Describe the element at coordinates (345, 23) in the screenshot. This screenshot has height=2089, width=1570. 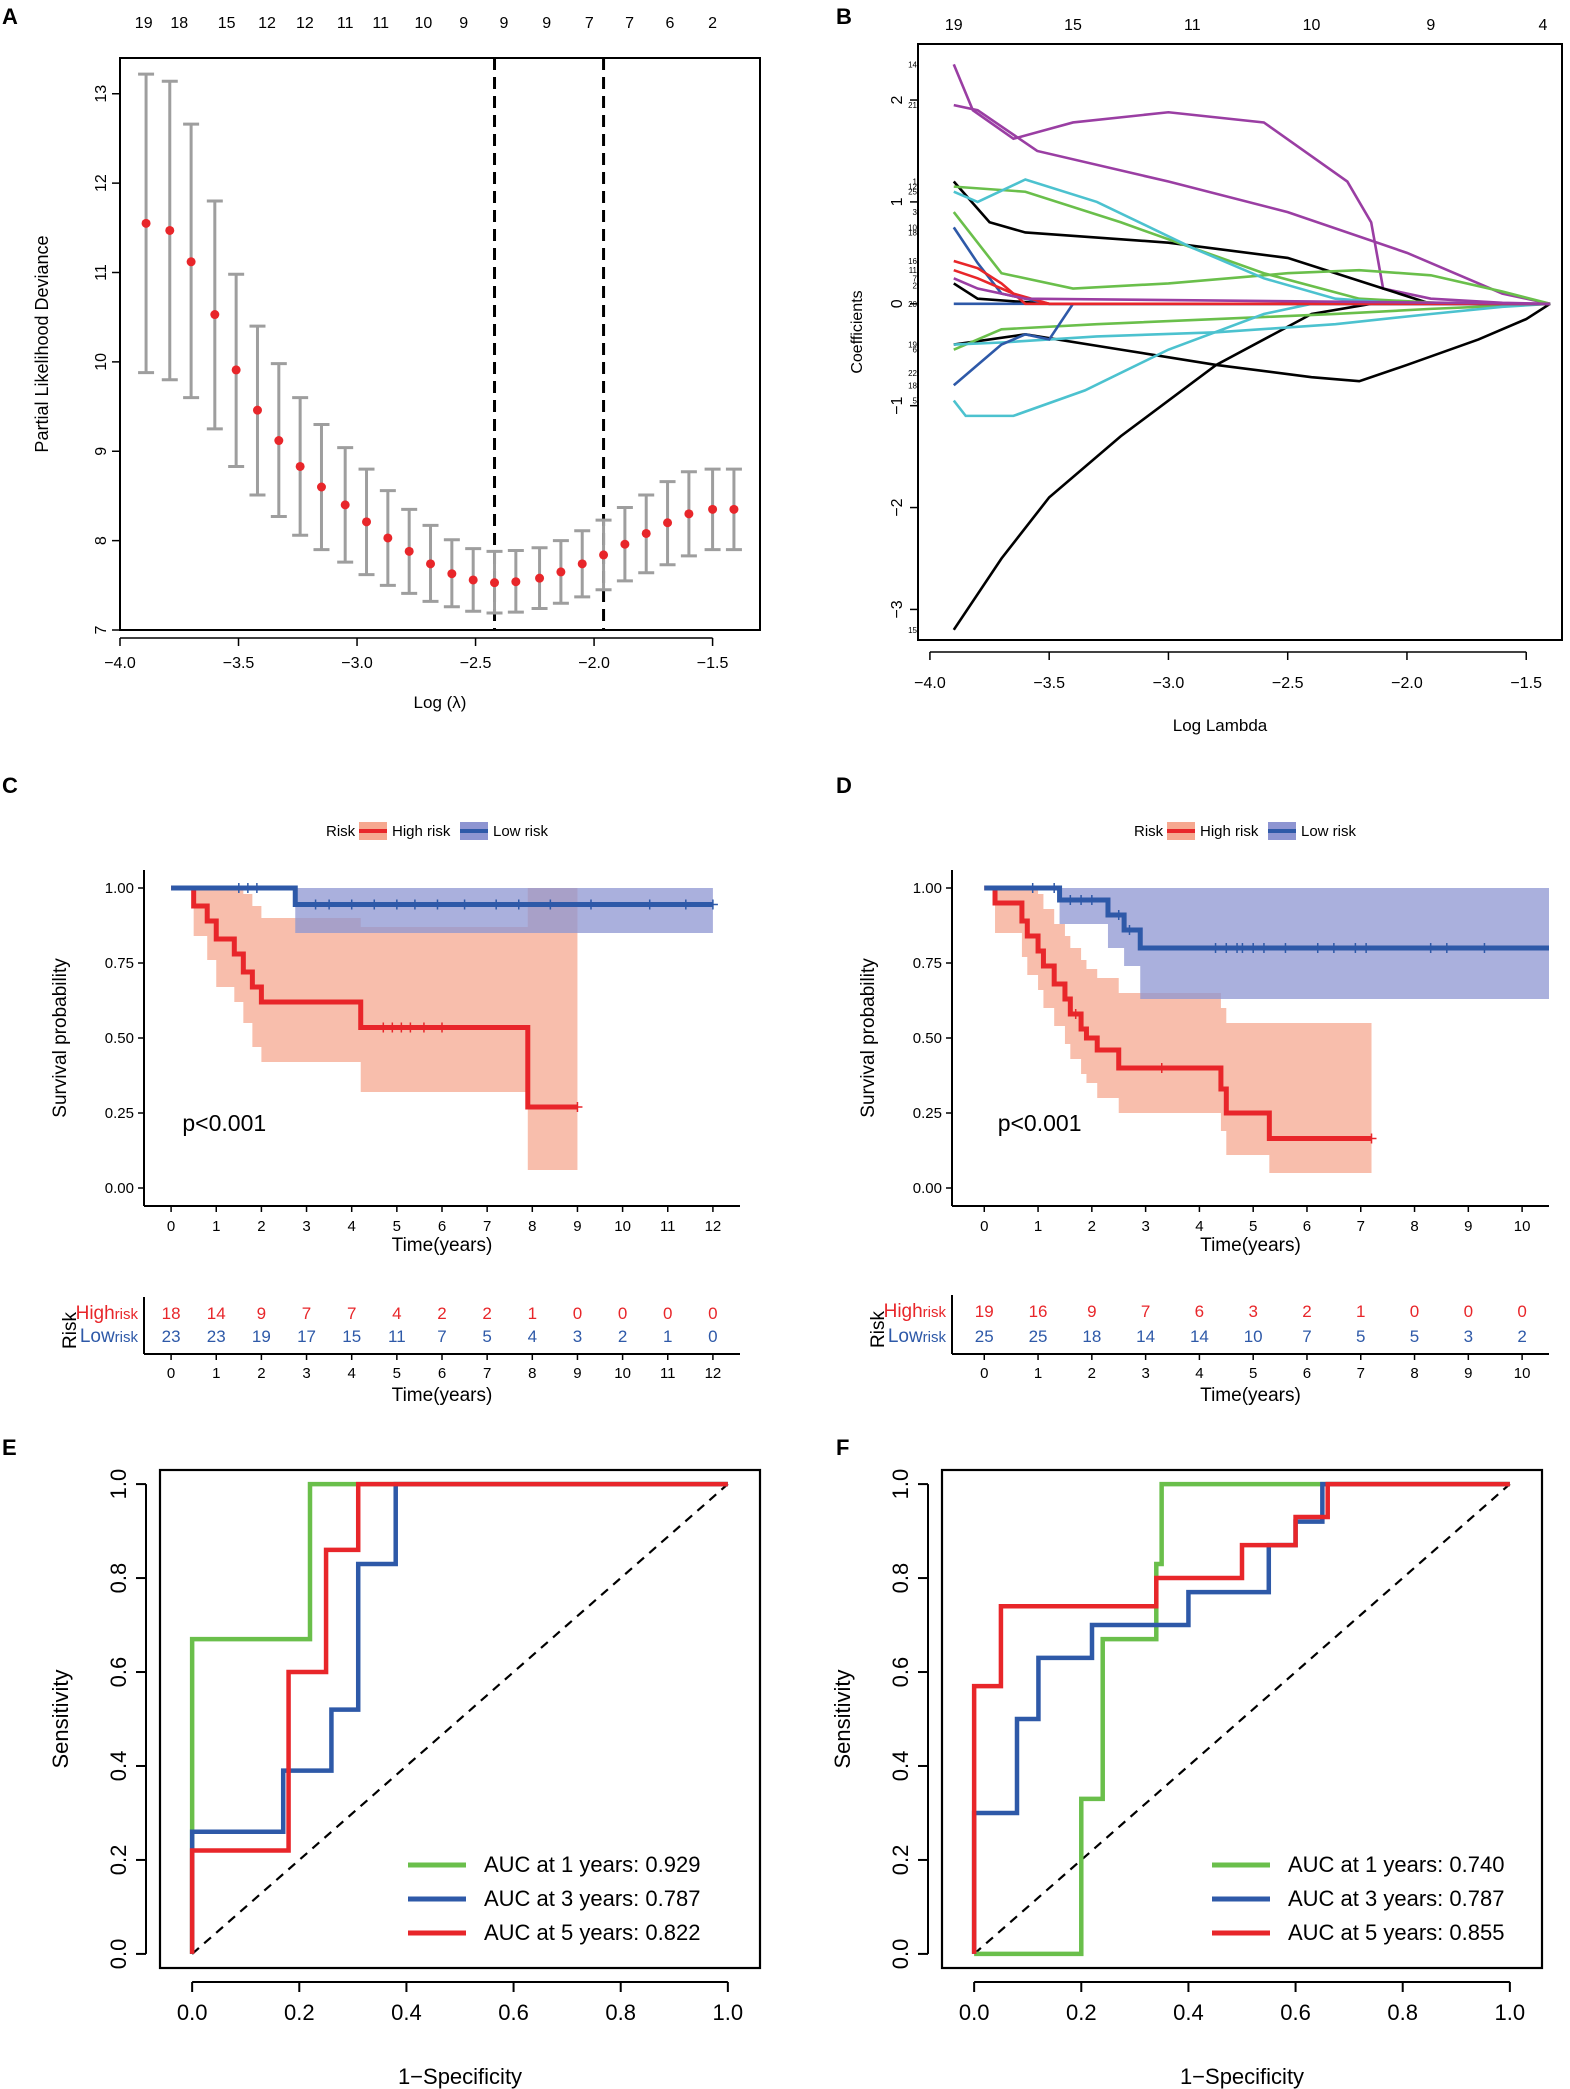
I see `top-count-label: 11` at that location.